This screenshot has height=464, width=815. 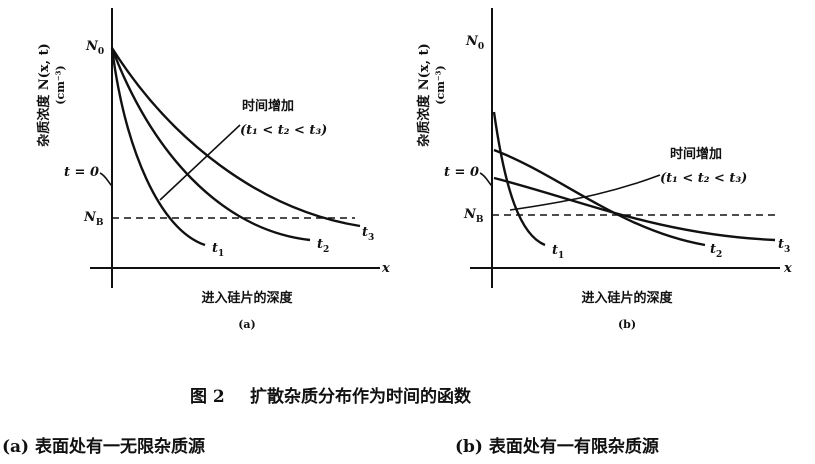 I want to click on figure-title: 扩散杂质分布作为时间的函数, so click(x=361, y=396).